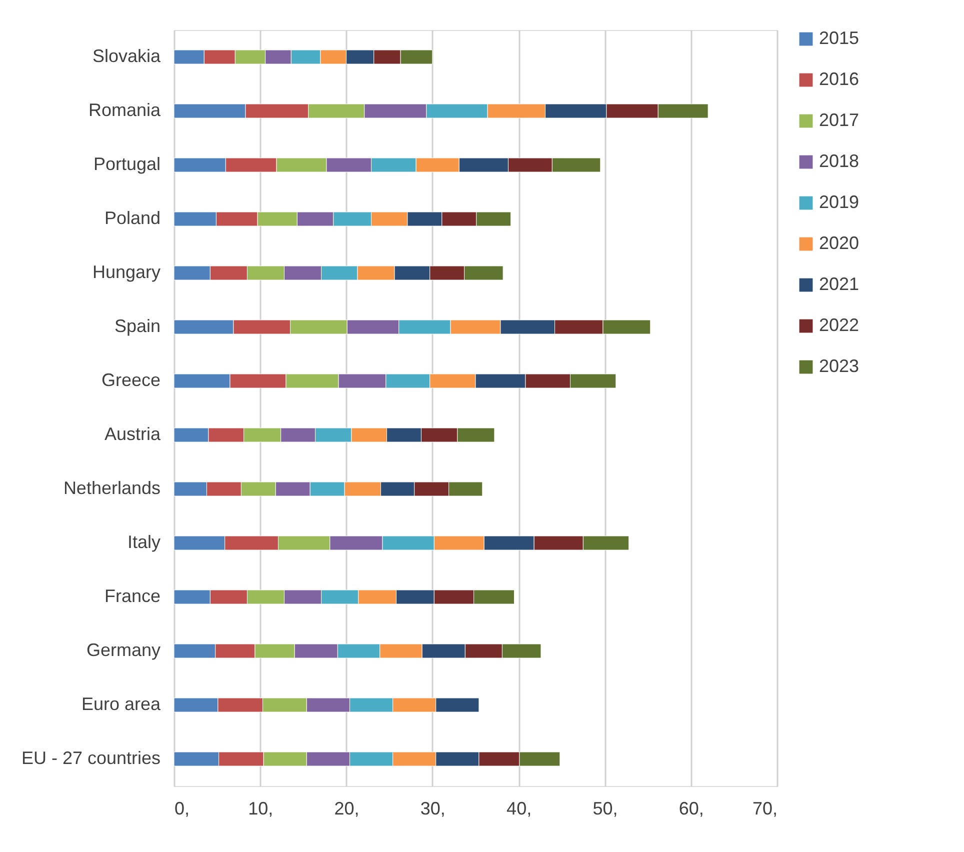 The height and width of the screenshot is (852, 964). Describe the element at coordinates (839, 284) in the screenshot. I see `legend-label: 2021` at that location.